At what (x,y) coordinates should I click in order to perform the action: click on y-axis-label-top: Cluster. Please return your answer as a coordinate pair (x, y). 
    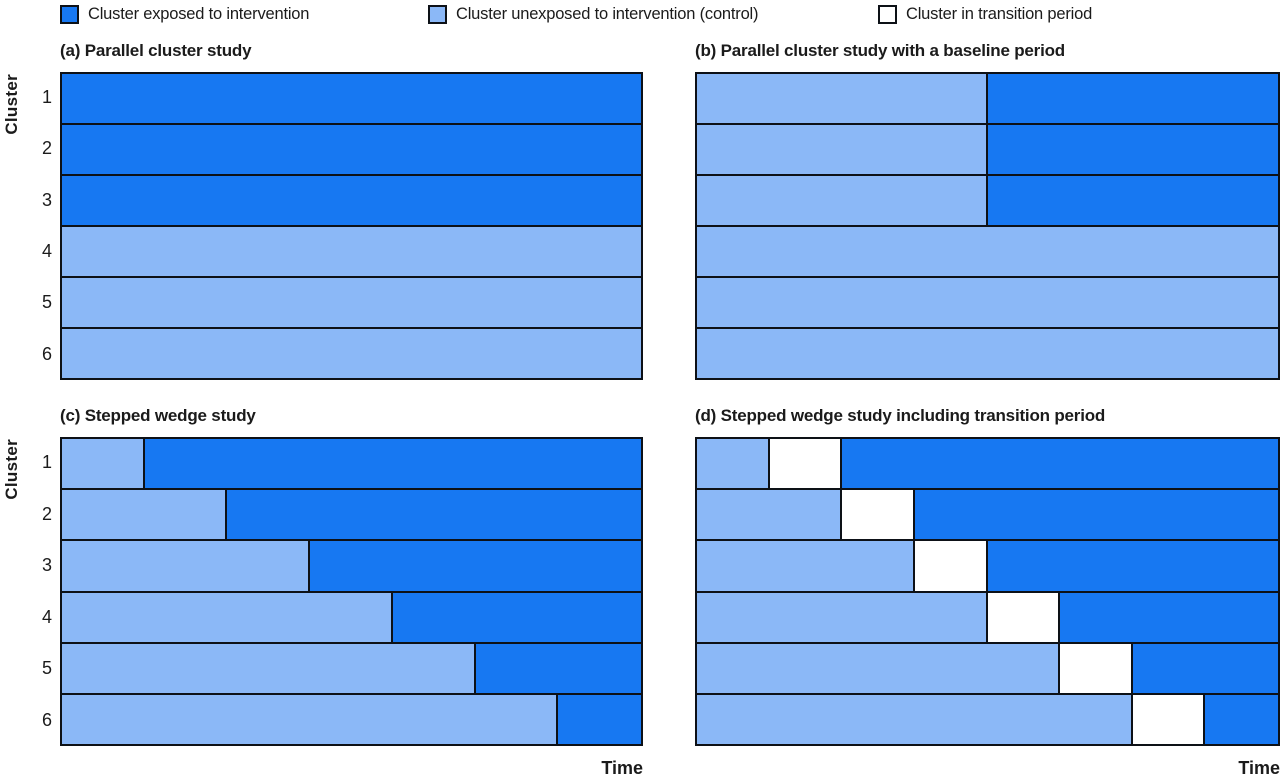
    Looking at the image, I should click on (11, 104).